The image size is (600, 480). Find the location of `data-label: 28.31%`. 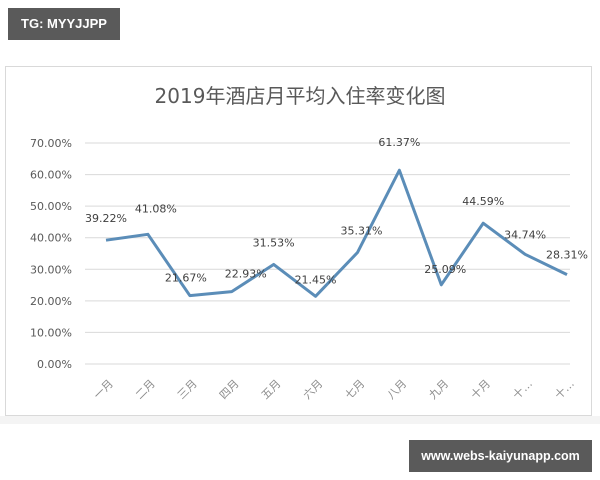

data-label: 28.31% is located at coordinates (567, 255).